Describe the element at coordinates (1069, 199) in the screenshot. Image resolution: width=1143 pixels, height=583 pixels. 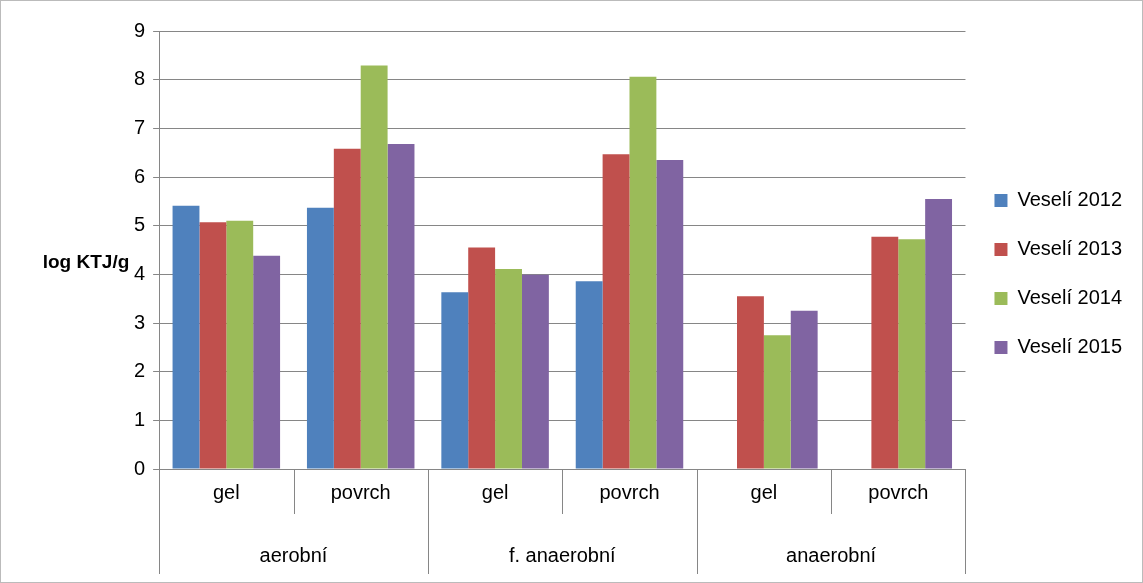
I see `legend-label: Veselí 2012` at that location.